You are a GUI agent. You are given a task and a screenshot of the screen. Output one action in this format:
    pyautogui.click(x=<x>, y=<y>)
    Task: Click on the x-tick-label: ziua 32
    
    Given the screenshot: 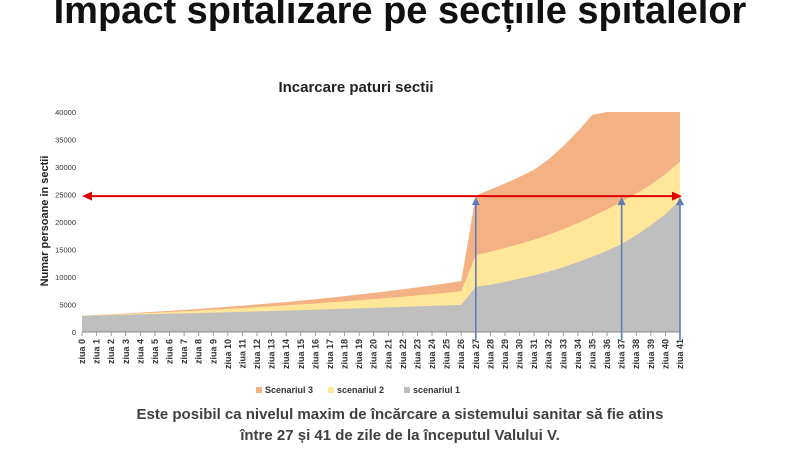 What is the action you would take?
    pyautogui.click(x=549, y=354)
    